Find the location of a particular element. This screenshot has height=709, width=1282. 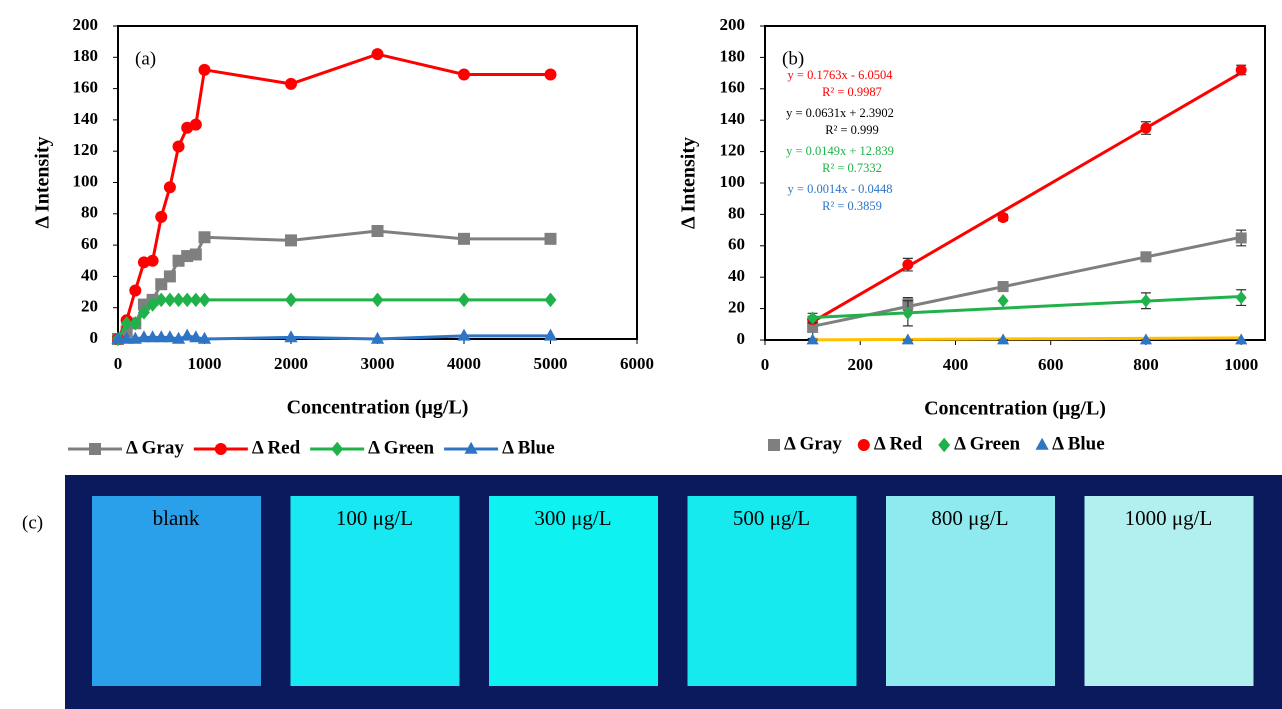

trendline-equation: y = 0.1763x - 6.0504 is located at coordinates (841, 75).